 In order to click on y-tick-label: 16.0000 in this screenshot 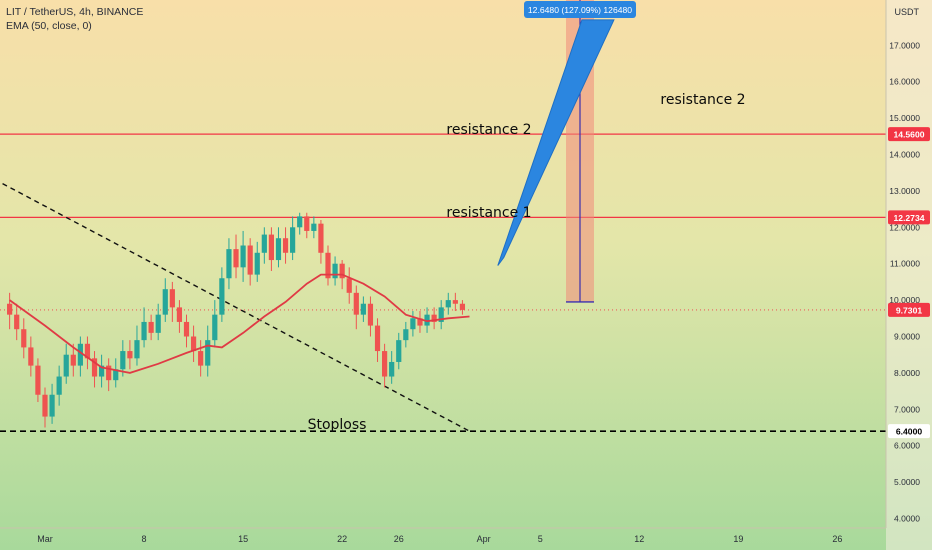, I will do `click(904, 82)`.